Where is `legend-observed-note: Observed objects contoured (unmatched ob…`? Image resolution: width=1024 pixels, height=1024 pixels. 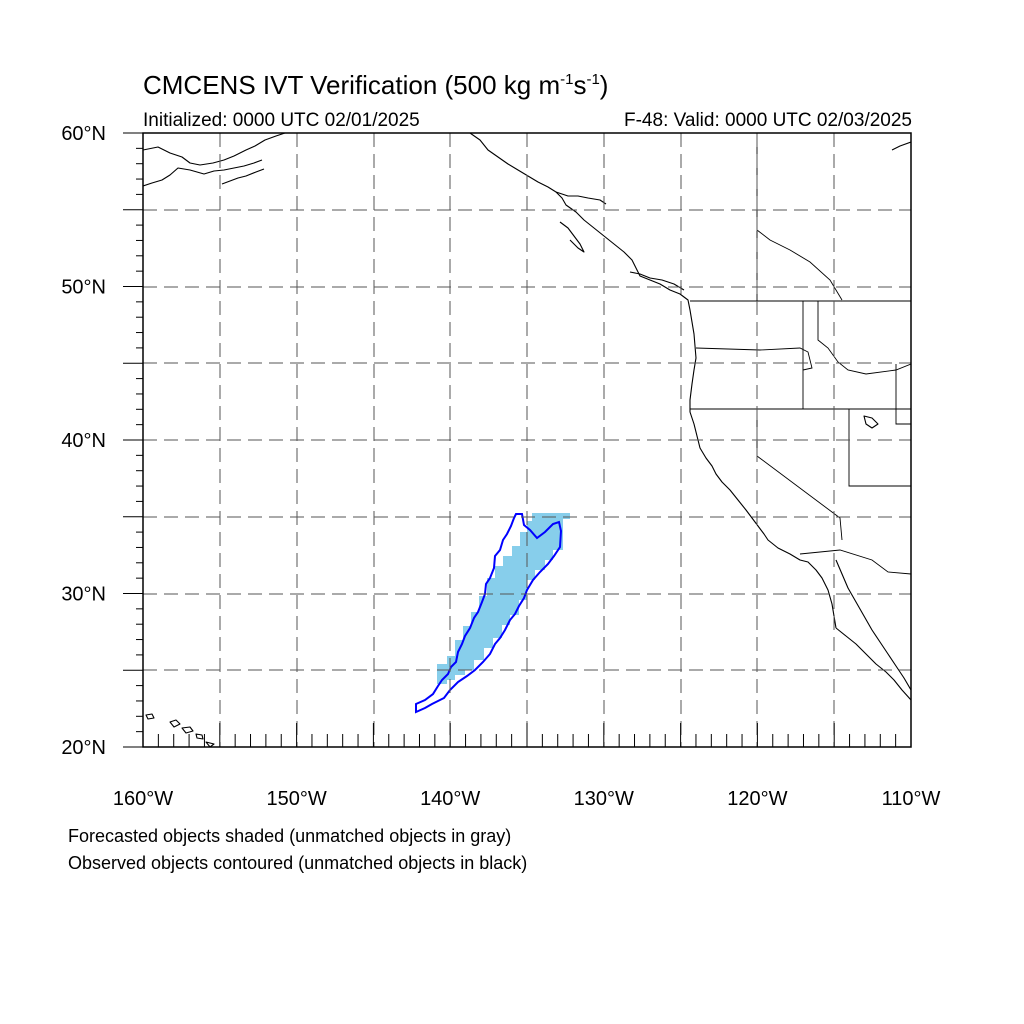 legend-observed-note: Observed objects contoured (unmatched ob… is located at coordinates (298, 863).